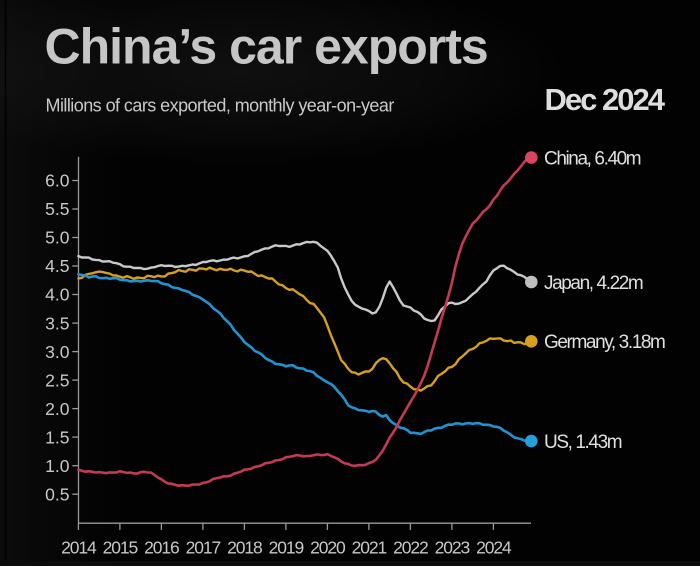  What do you see at coordinates (203, 548) in the screenshot?
I see `svg-text: 2017` at bounding box center [203, 548].